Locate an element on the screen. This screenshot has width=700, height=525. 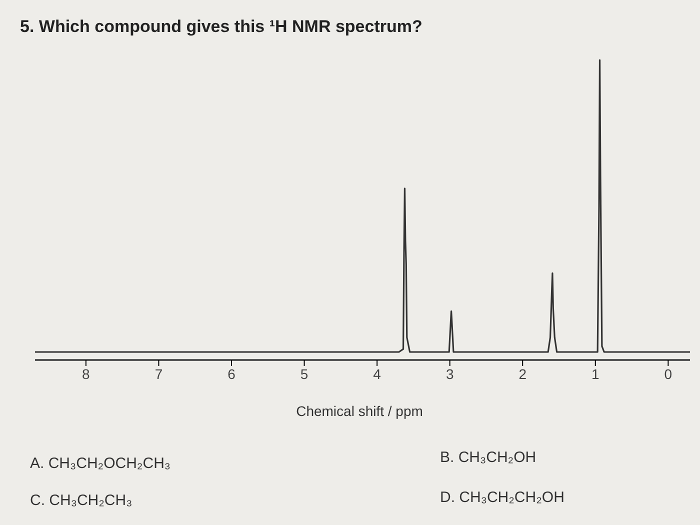
text: C. CH₃CH₂CH₃ is located at coordinates (81, 500).